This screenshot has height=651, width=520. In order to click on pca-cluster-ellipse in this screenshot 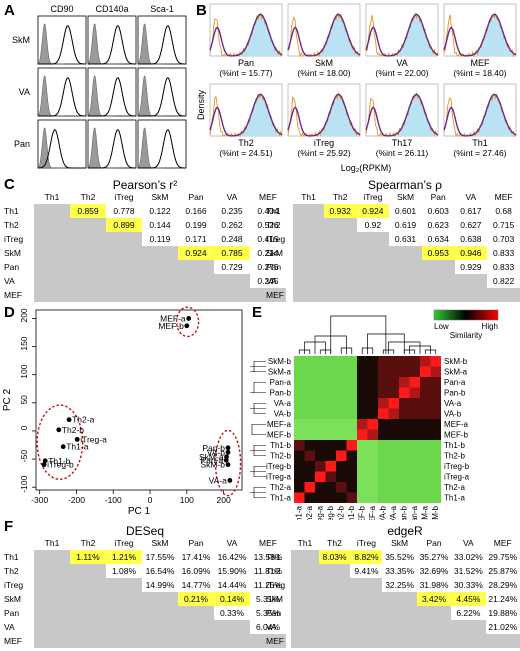, I will do `click(228, 463)`.